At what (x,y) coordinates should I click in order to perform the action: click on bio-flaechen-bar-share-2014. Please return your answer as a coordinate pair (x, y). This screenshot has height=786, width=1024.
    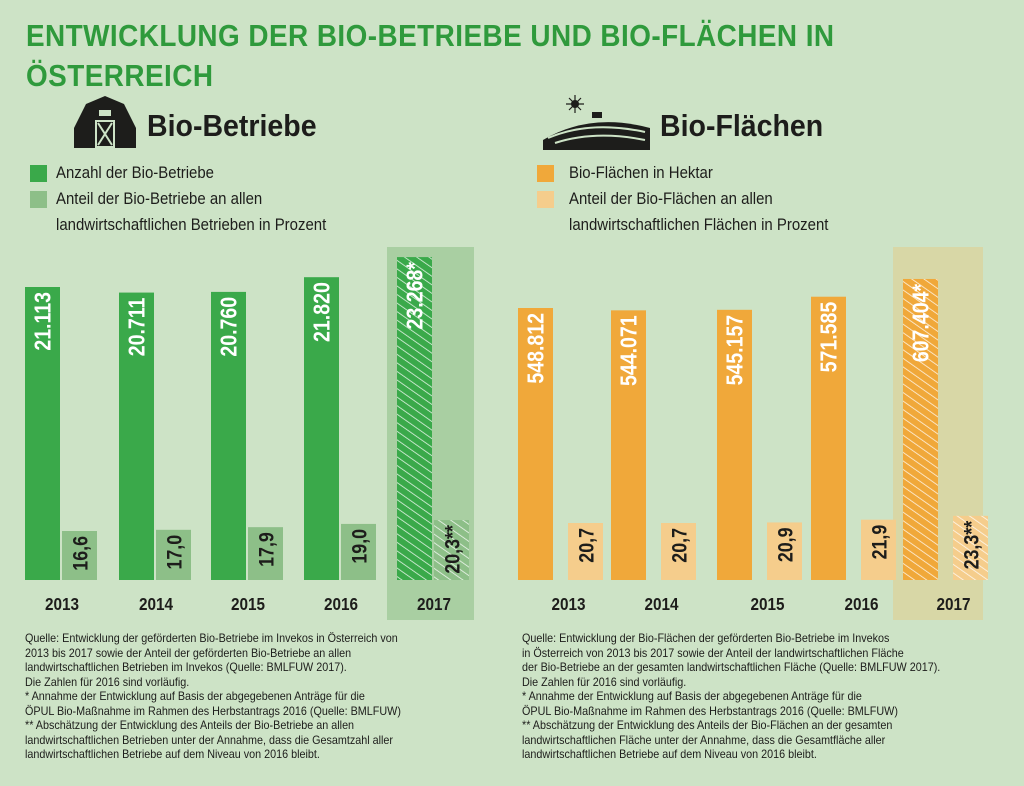
    Looking at the image, I should click on (678, 551).